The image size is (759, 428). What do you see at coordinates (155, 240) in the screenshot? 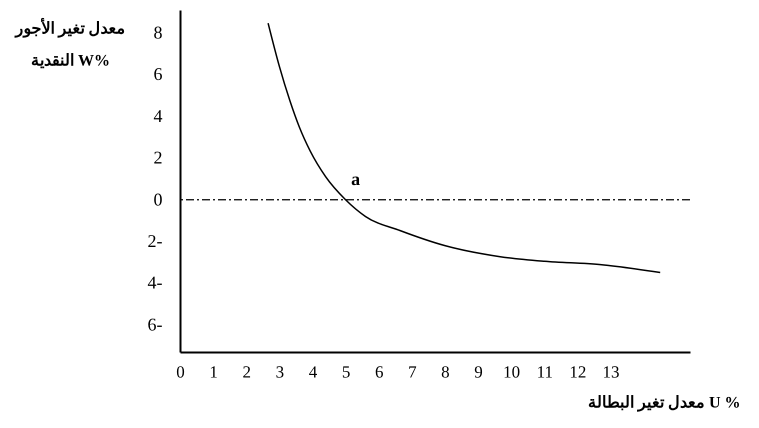
I see `y-tick-label: 2-` at bounding box center [155, 240].